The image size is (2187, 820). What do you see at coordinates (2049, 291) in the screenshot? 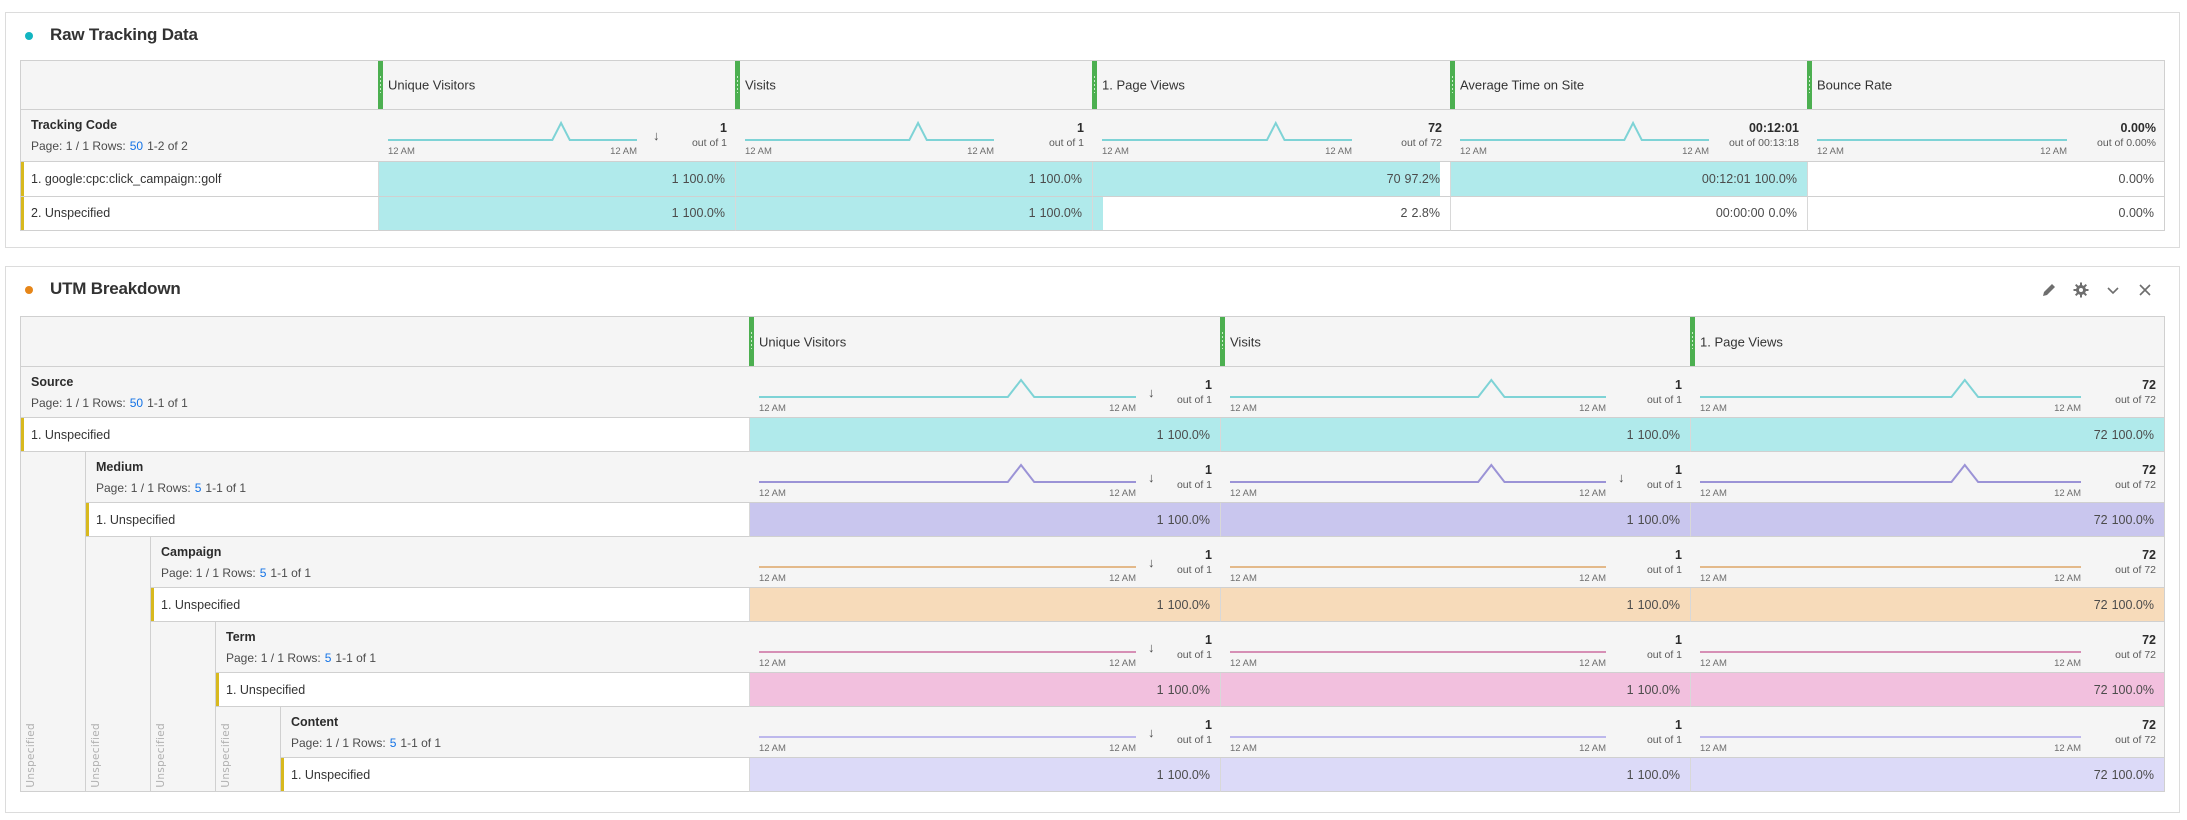
I see `pencil-icon` at bounding box center [2049, 291].